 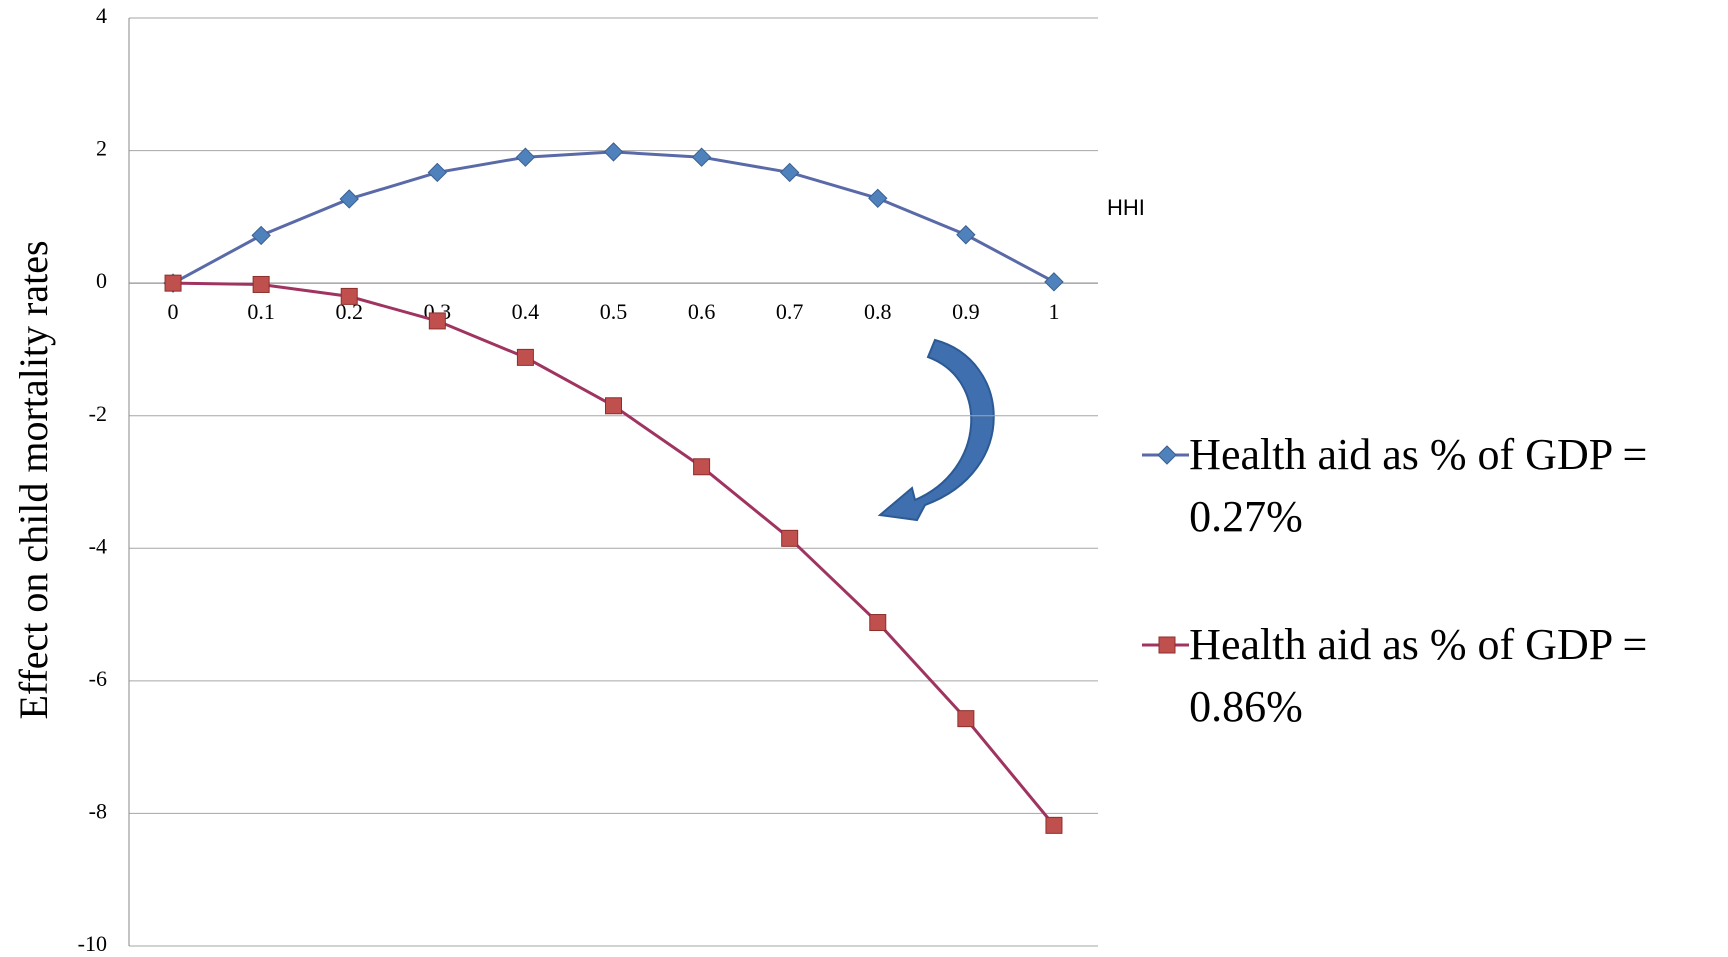 What do you see at coordinates (101, 15) in the screenshot?
I see `y-tick-label: 4` at bounding box center [101, 15].